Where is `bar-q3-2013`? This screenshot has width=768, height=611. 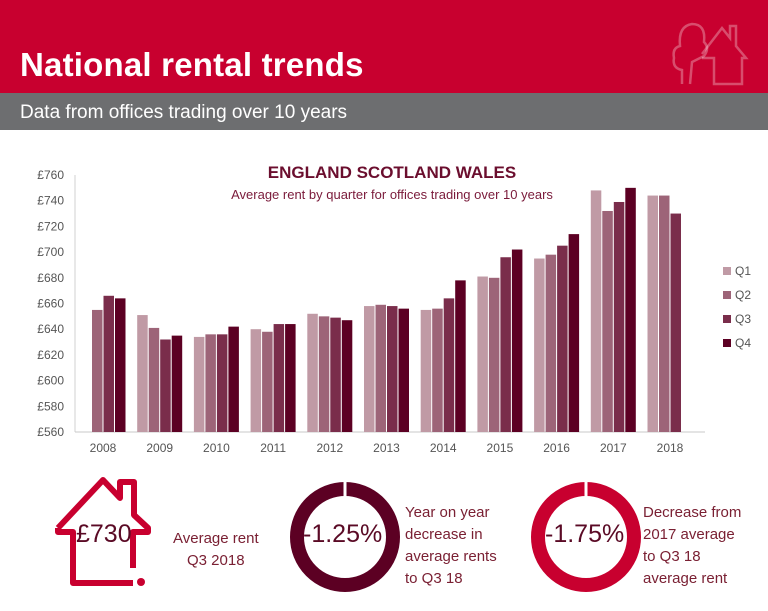 bar-q3-2013 is located at coordinates (392, 369).